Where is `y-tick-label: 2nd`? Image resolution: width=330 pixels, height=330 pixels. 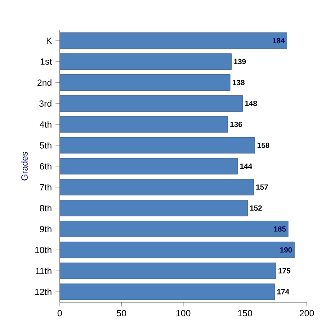 y-tick-label: 2nd is located at coordinates (45, 82).